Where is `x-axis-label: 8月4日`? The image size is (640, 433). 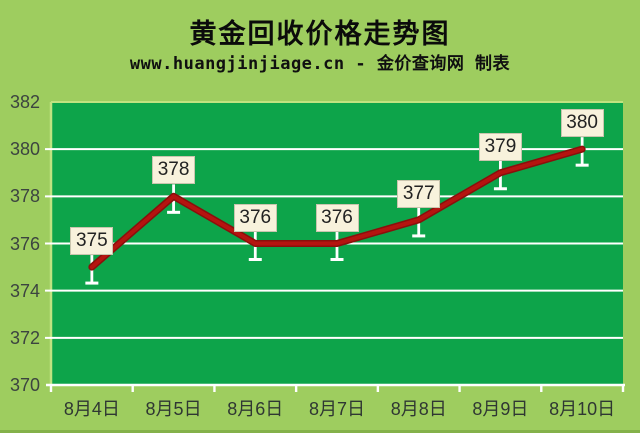
x-axis-label: 8月4日 is located at coordinates (91, 409).